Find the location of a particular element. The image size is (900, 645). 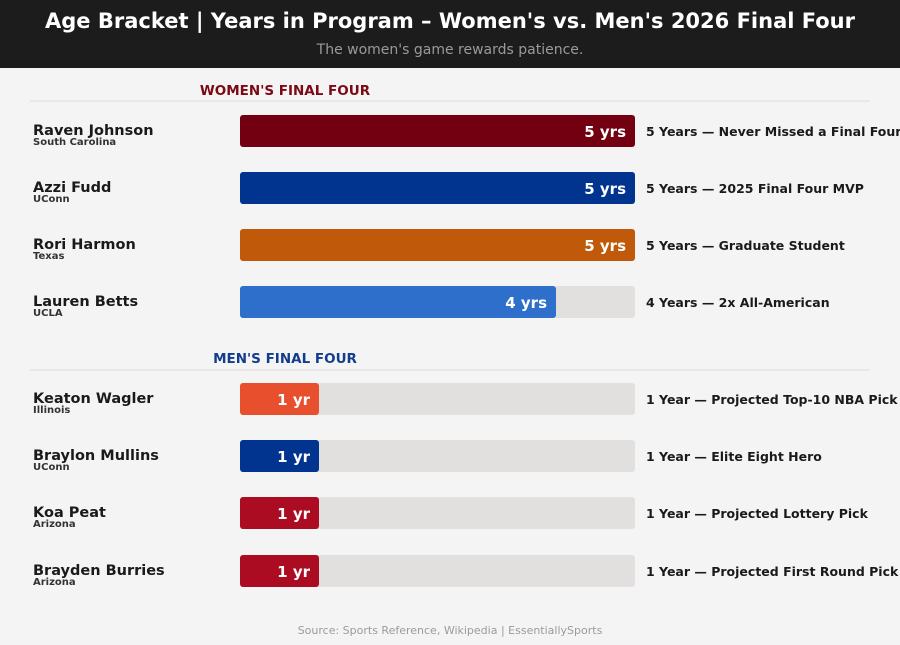

page-subtitle: The women's game rewards patience. is located at coordinates (450, 50).